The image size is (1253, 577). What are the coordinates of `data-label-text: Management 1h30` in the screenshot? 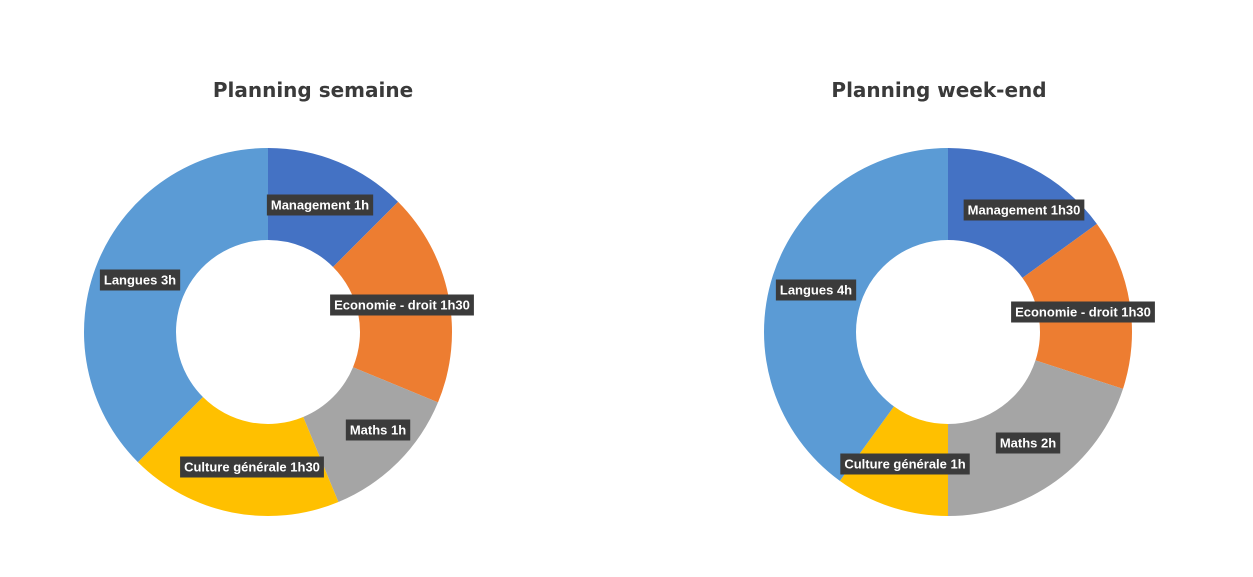 It's located at (1024, 210).